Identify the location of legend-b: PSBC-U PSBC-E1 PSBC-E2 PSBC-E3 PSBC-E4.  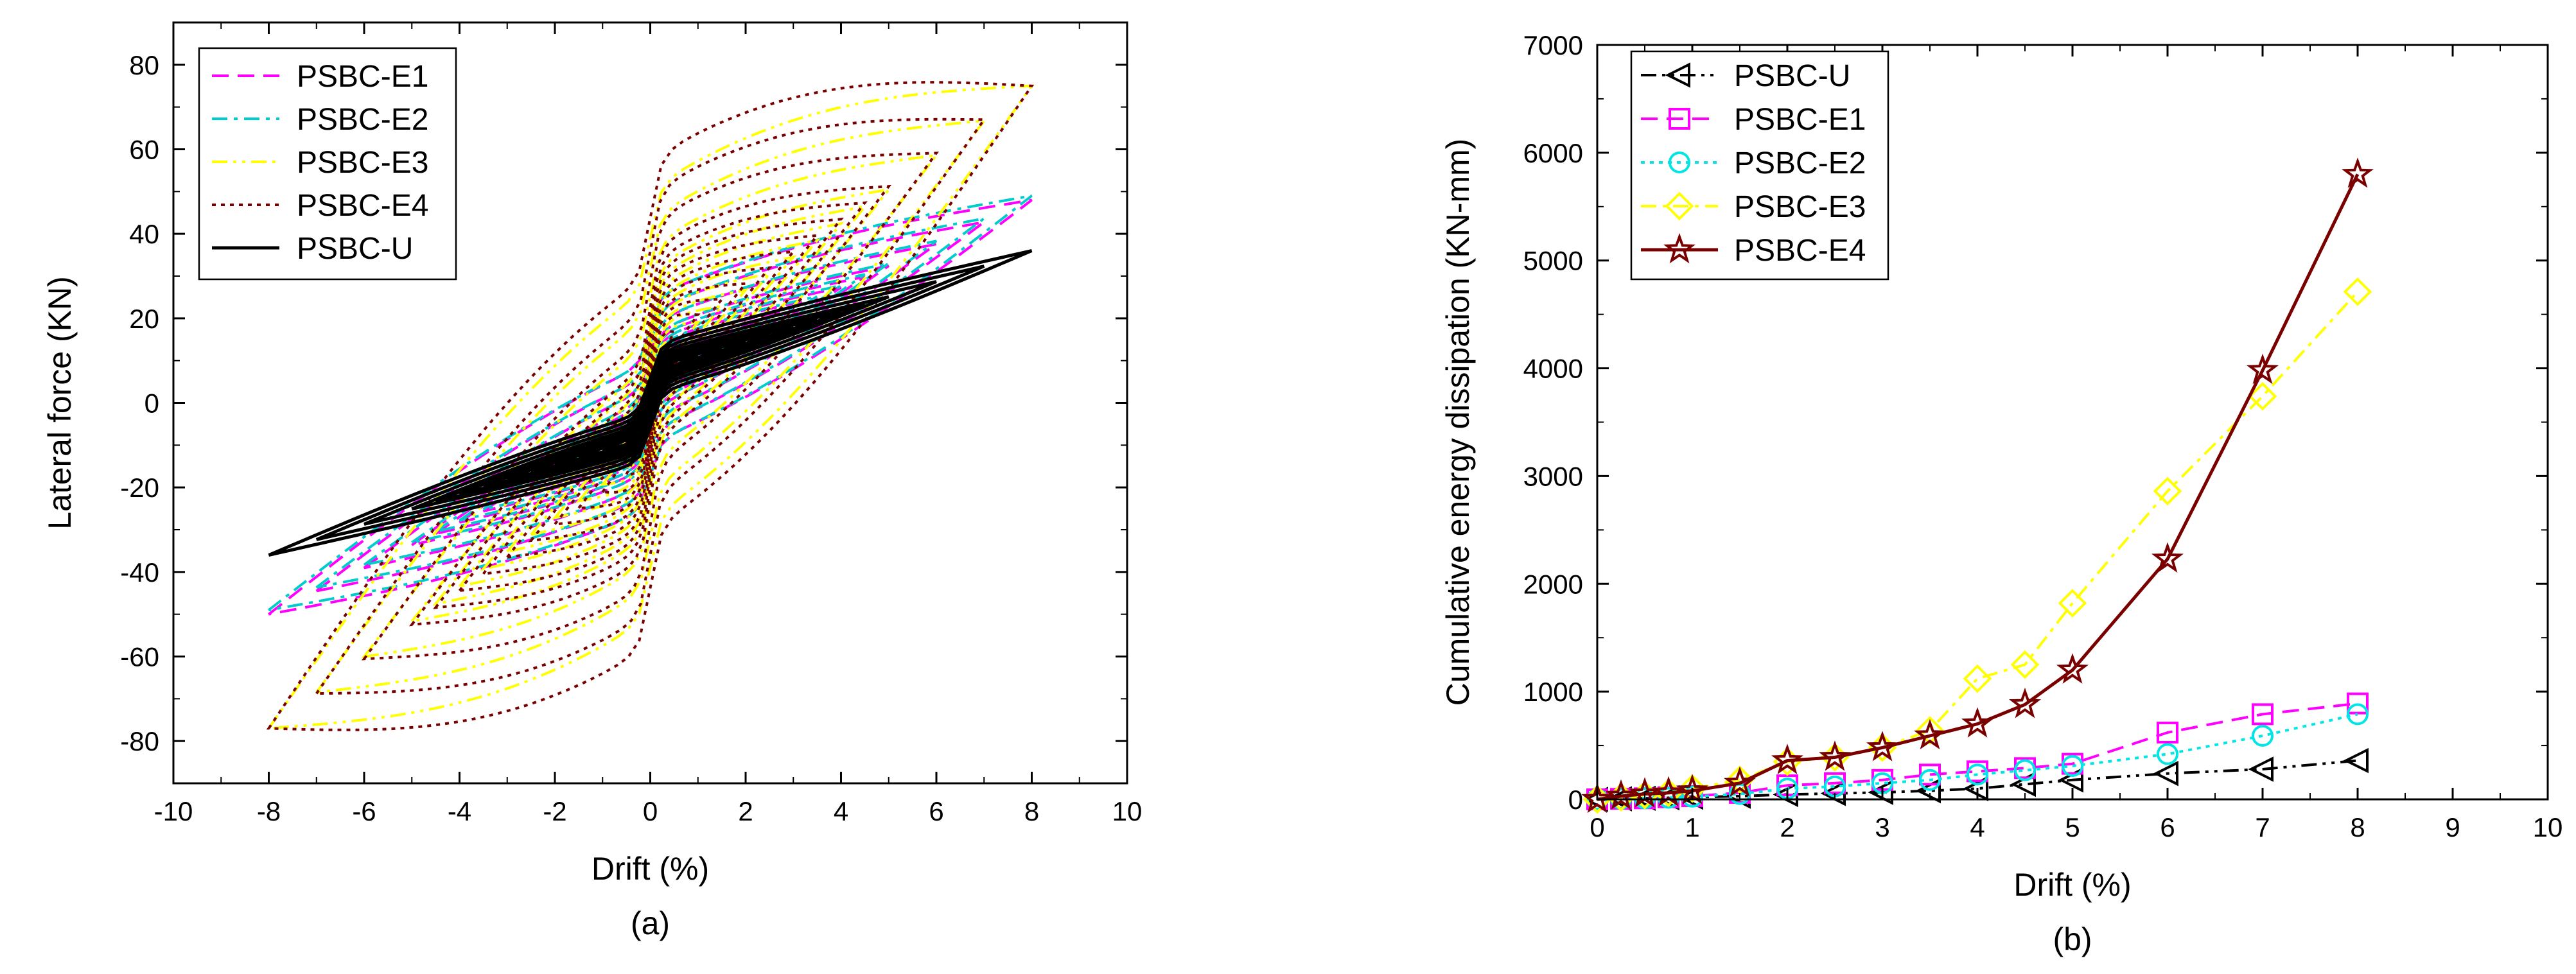
(1759, 165).